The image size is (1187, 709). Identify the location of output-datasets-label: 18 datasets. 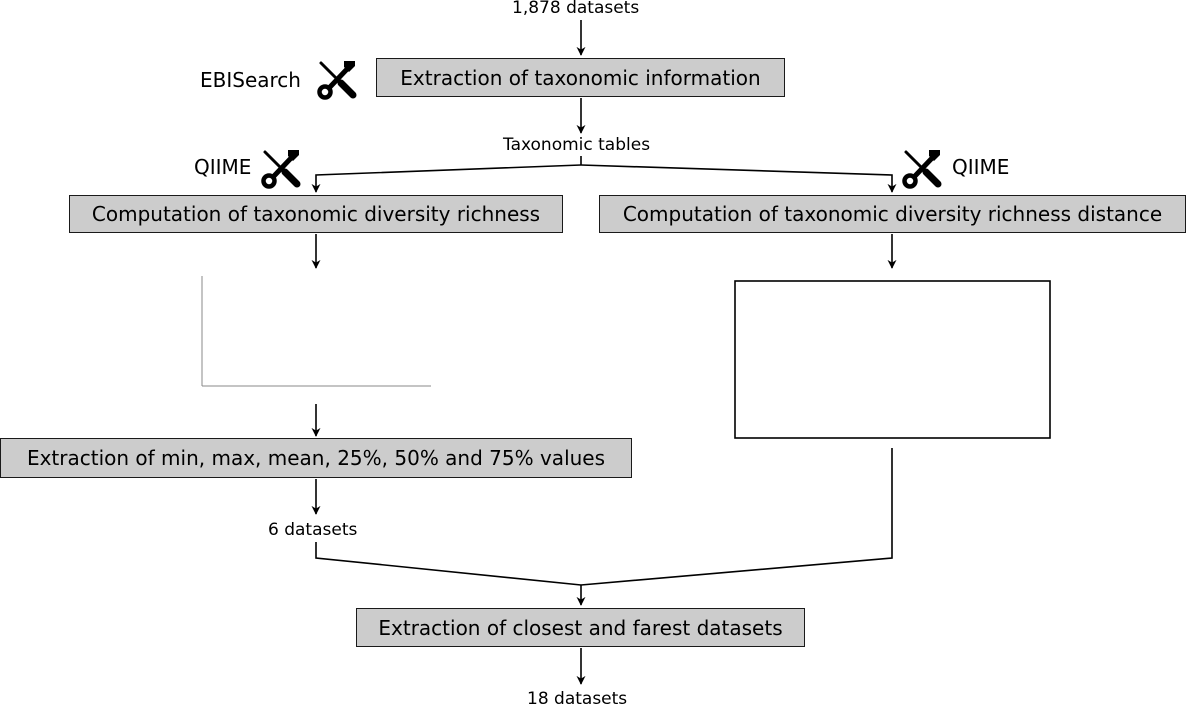
(577, 699).